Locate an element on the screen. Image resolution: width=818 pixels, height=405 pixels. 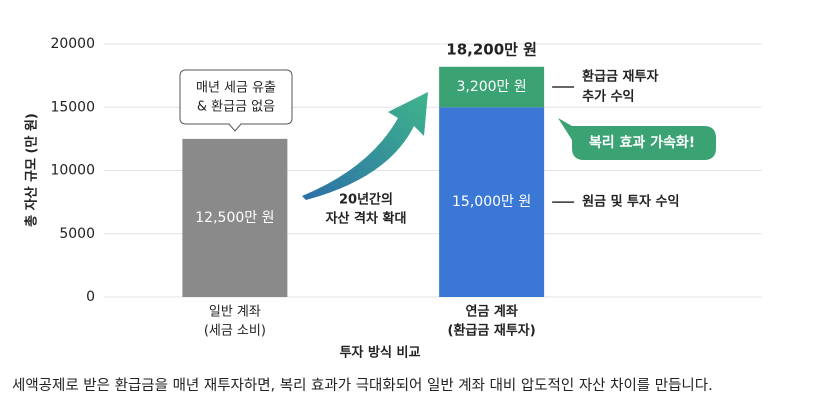
arrow-text: 20년간의 is located at coordinates (366, 200).